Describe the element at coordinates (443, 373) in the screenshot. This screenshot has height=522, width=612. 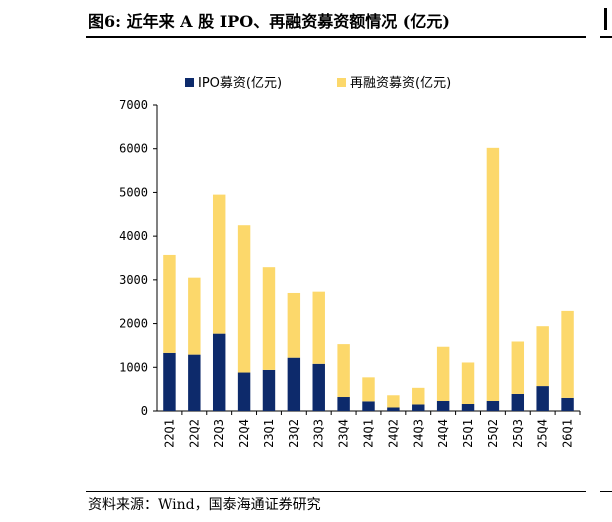
I see `bar-refinancing-24Q4` at that location.